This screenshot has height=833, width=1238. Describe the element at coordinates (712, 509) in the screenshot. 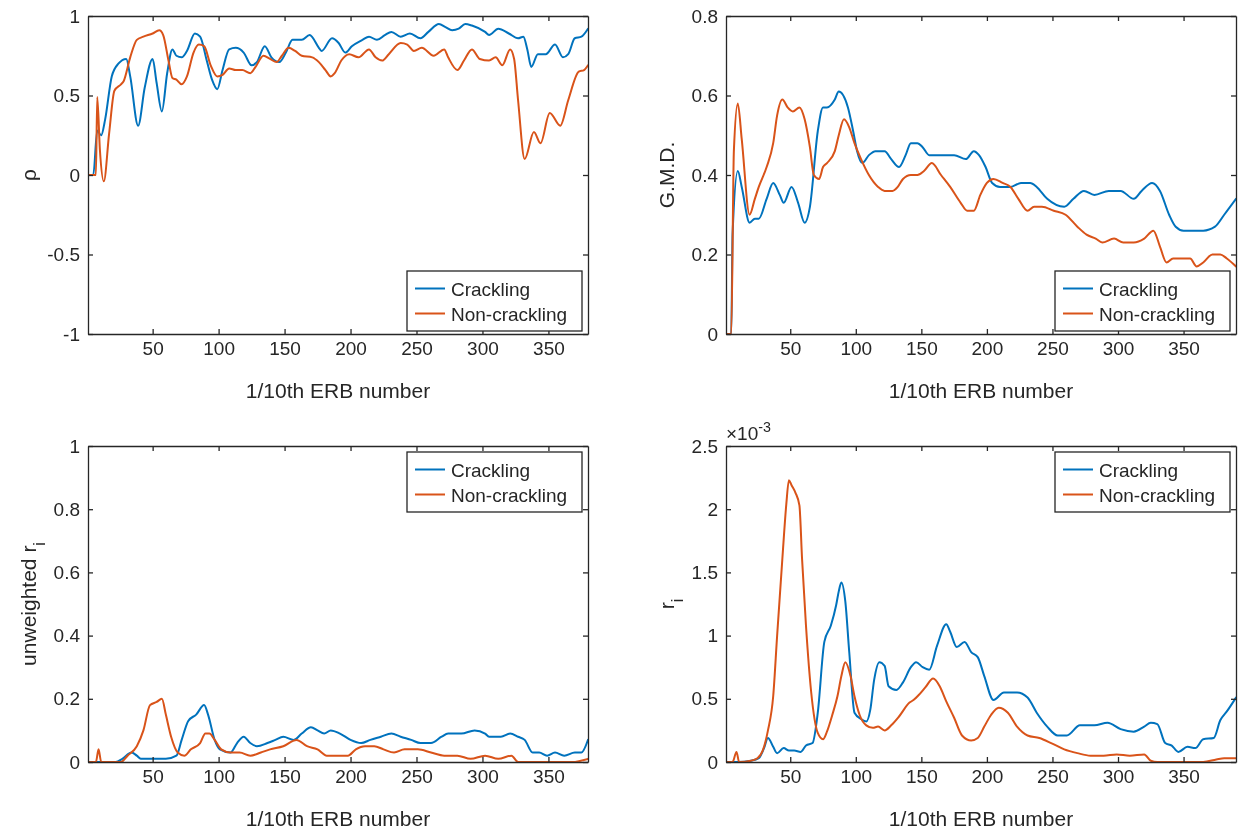

I see `y-tick-label: 2` at that location.